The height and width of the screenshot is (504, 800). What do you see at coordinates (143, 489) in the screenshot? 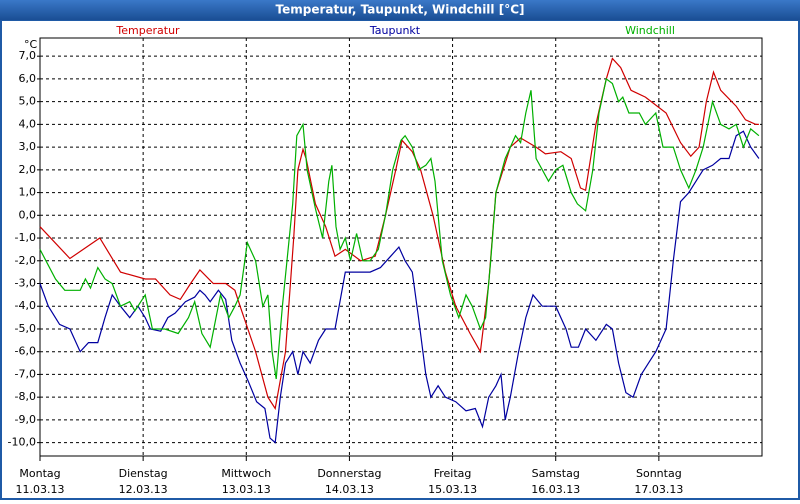
I see `x-tick-date: 12.03.13` at bounding box center [143, 489].